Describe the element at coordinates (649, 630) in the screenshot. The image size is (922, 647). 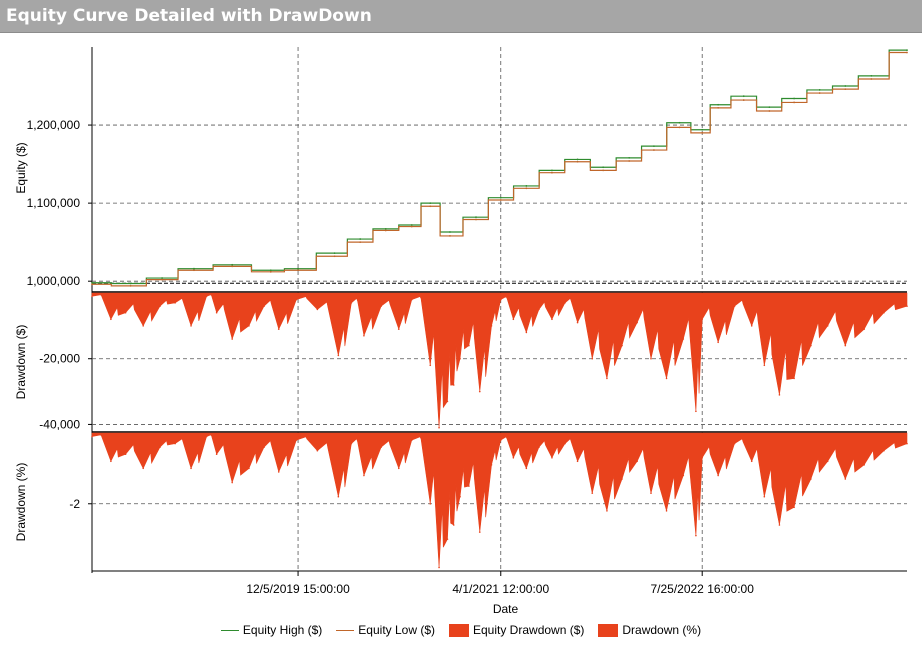
I see `legend-item: Drawdown (%)` at that location.